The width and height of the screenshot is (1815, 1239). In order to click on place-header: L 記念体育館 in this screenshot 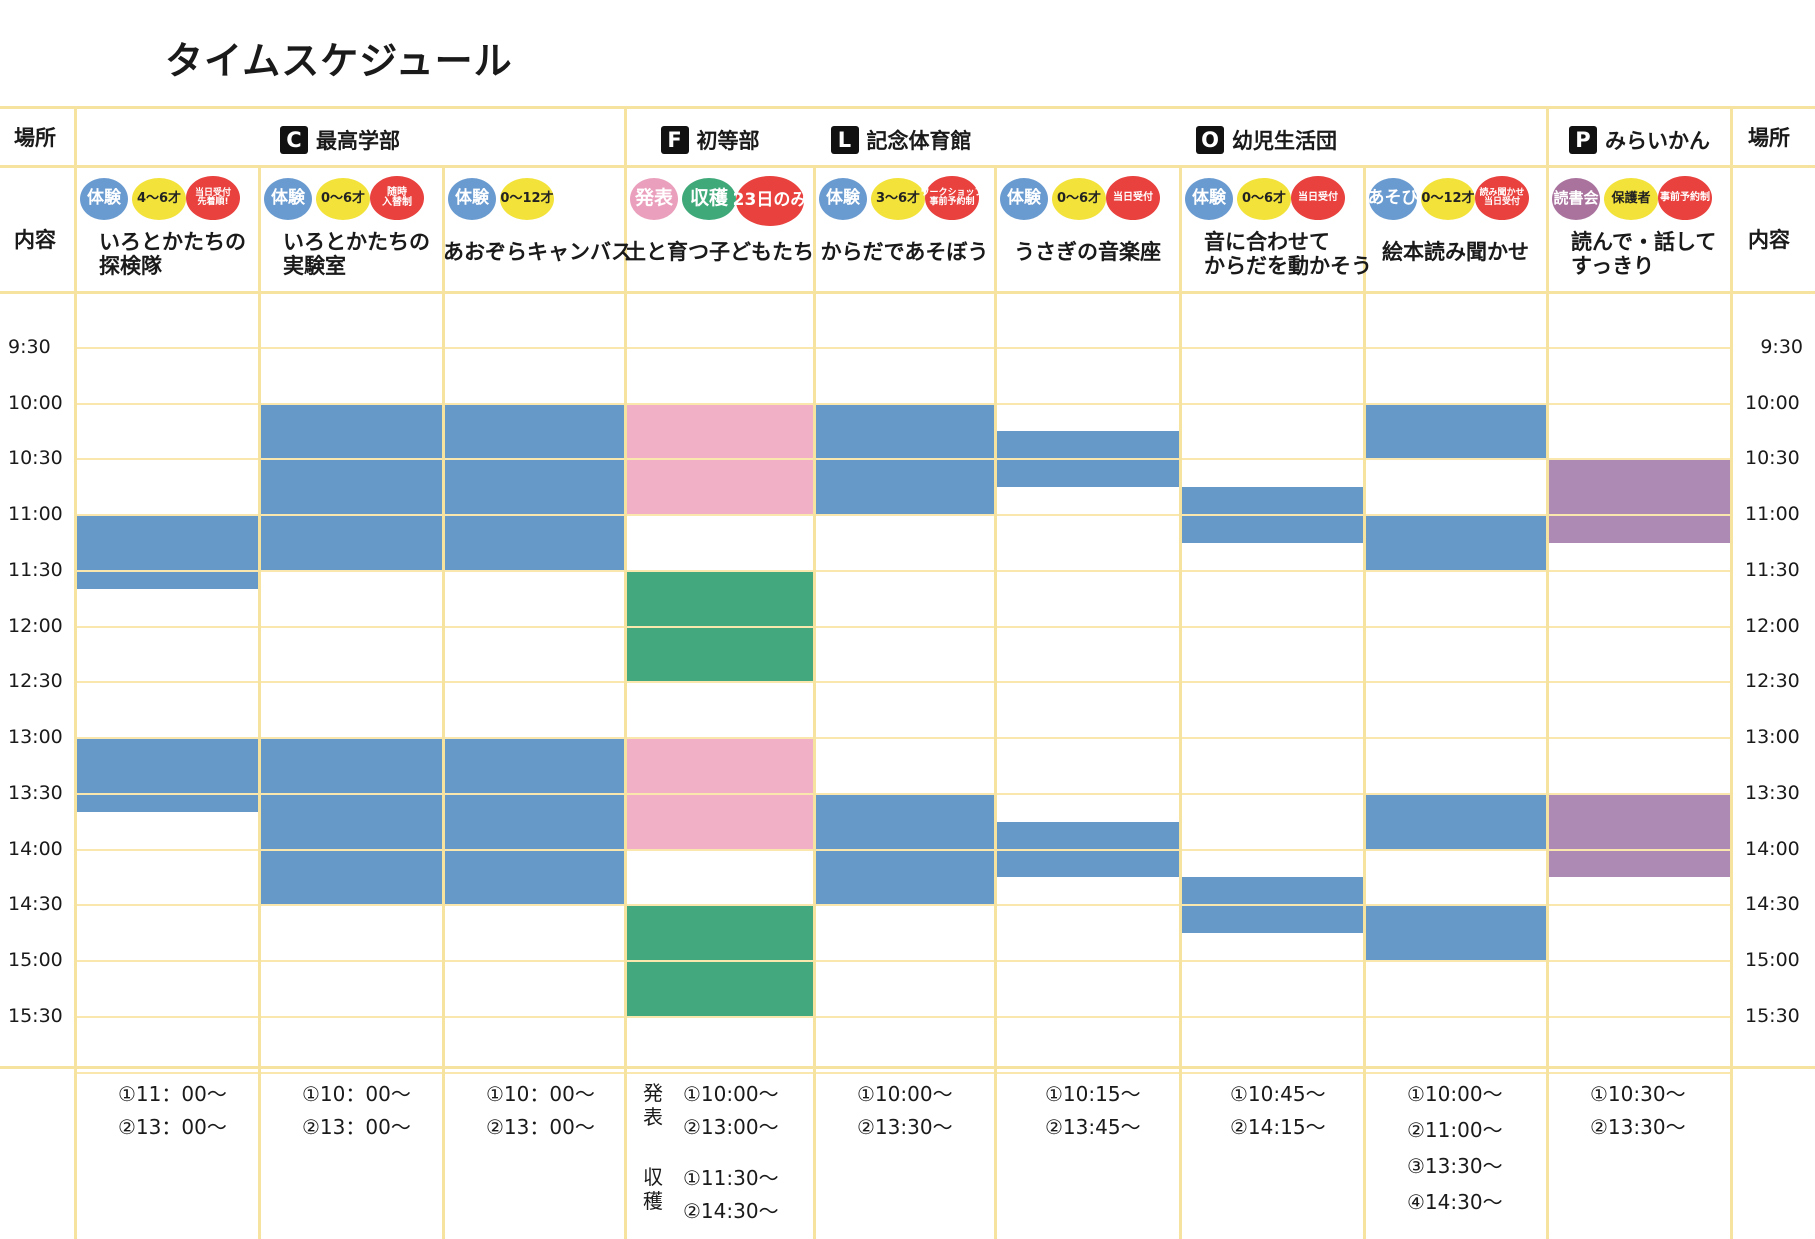, I will do `click(901, 140)`.